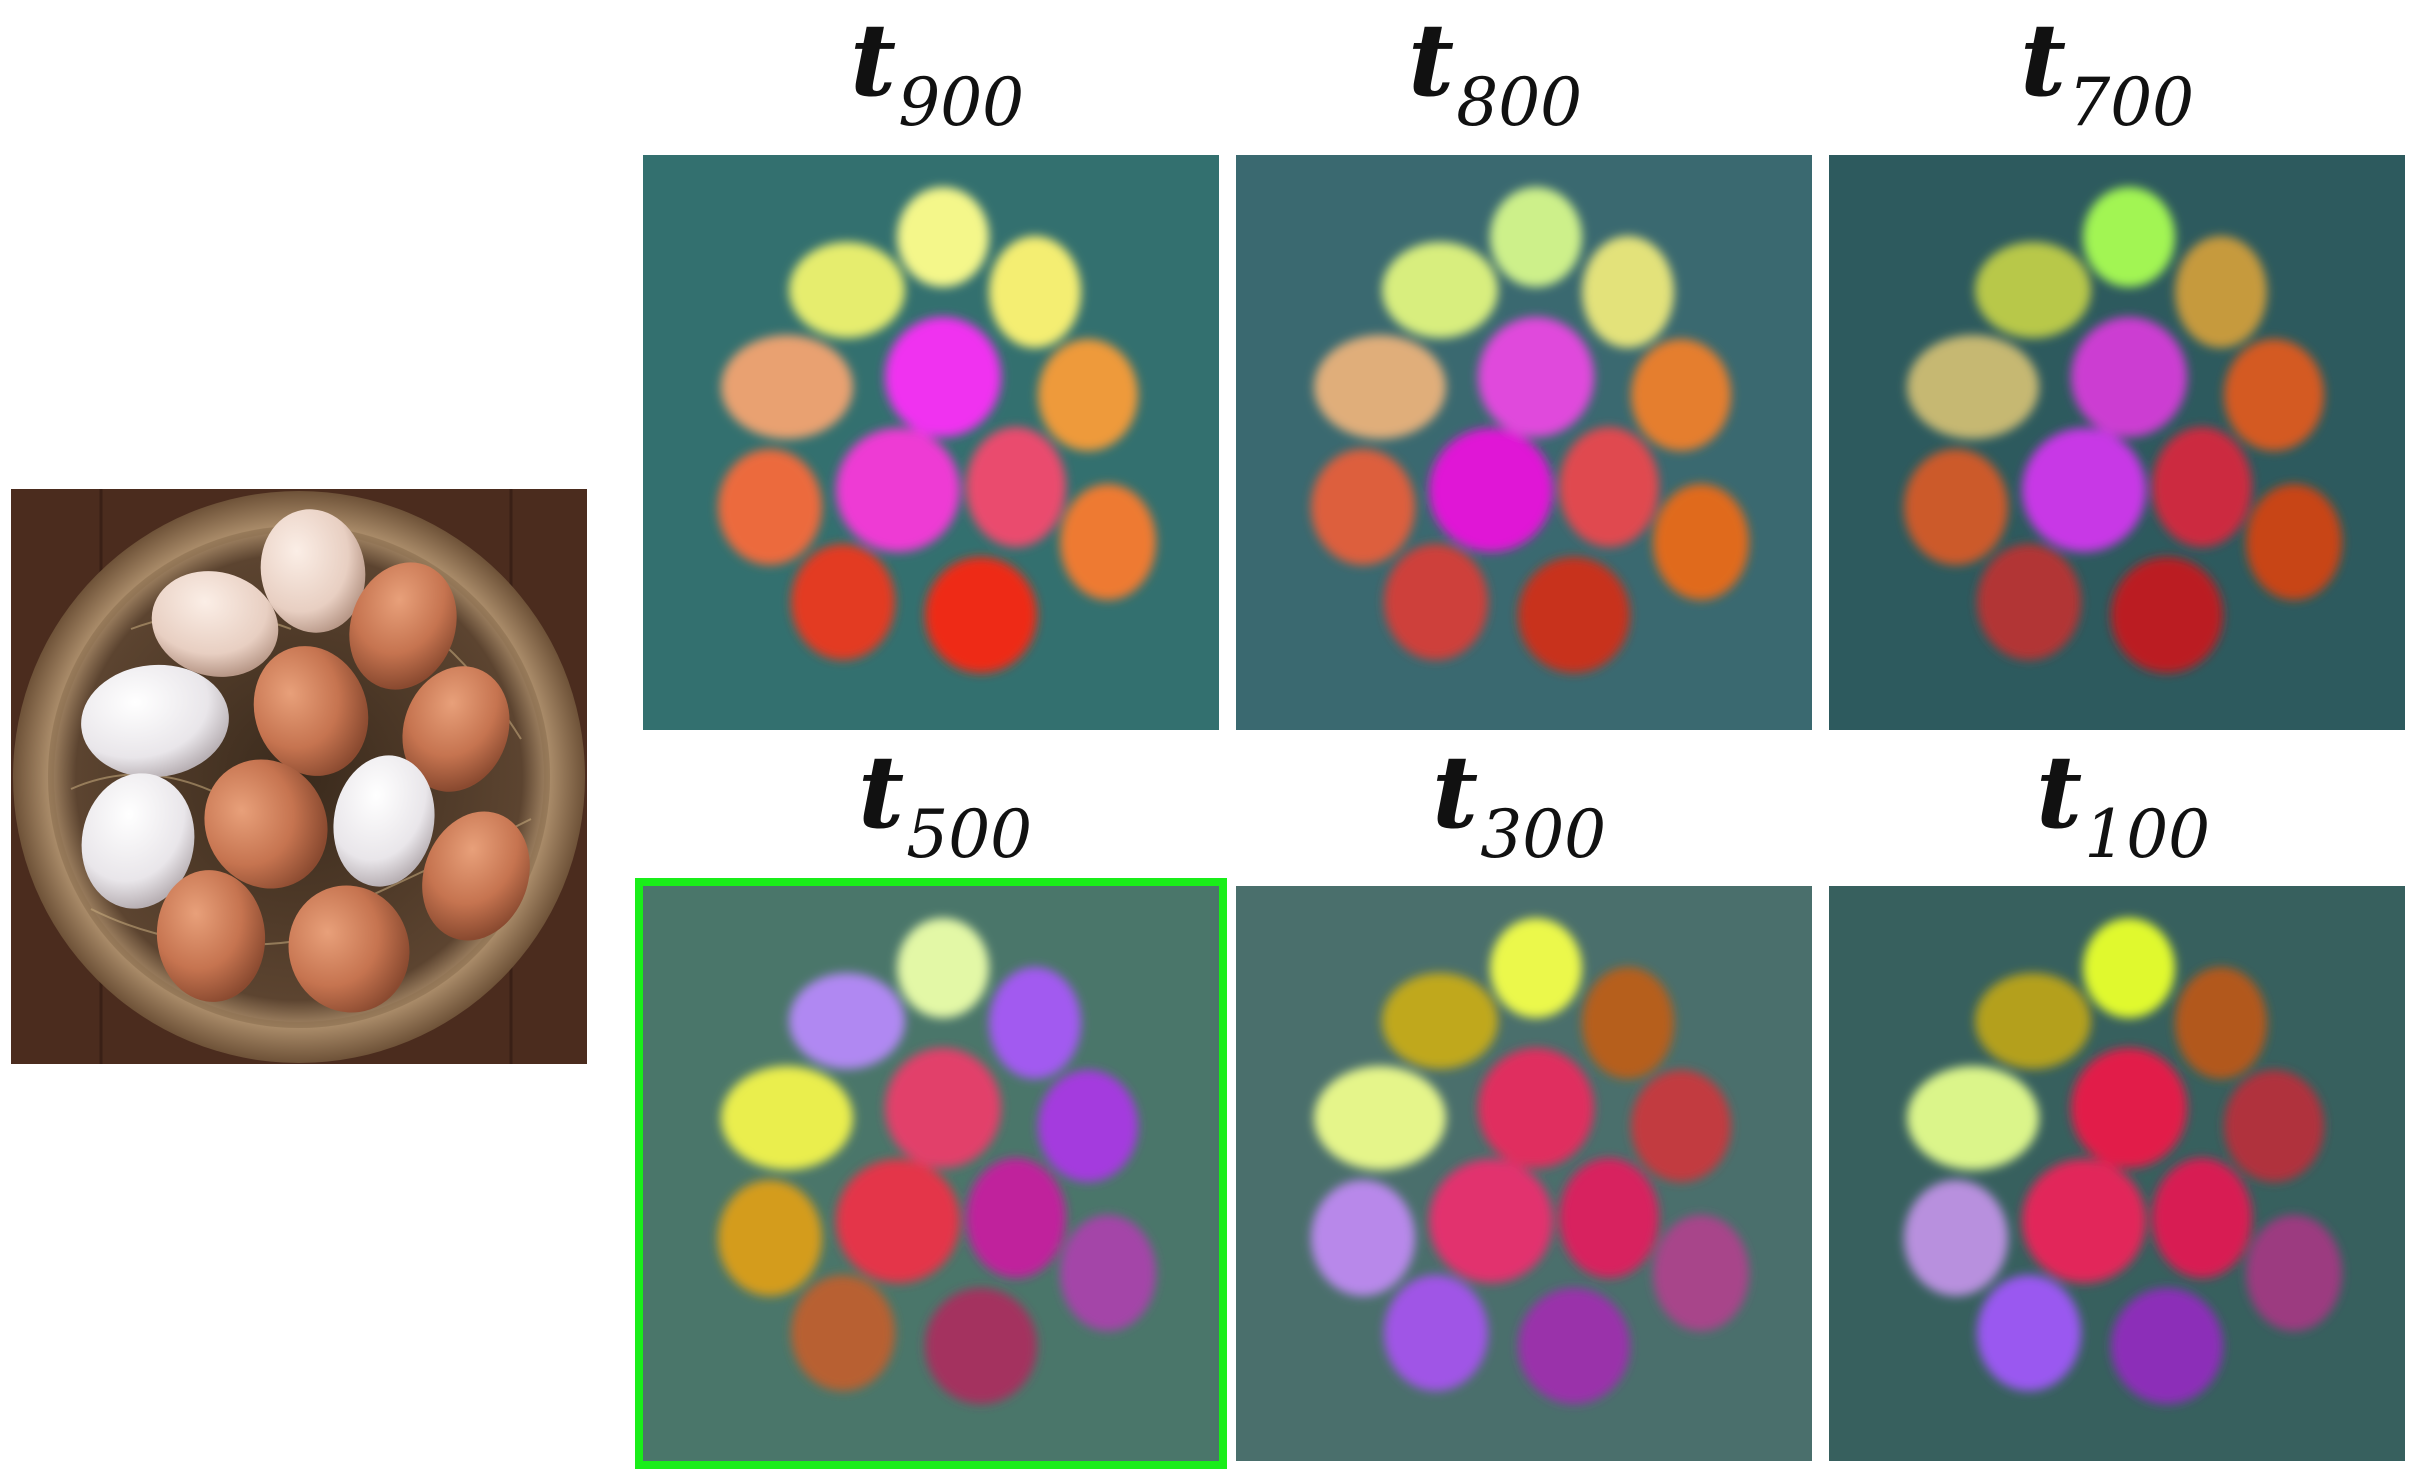  What do you see at coordinates (2131, 102) in the screenshot?
I see `label-subscript: 700` at bounding box center [2131, 102].